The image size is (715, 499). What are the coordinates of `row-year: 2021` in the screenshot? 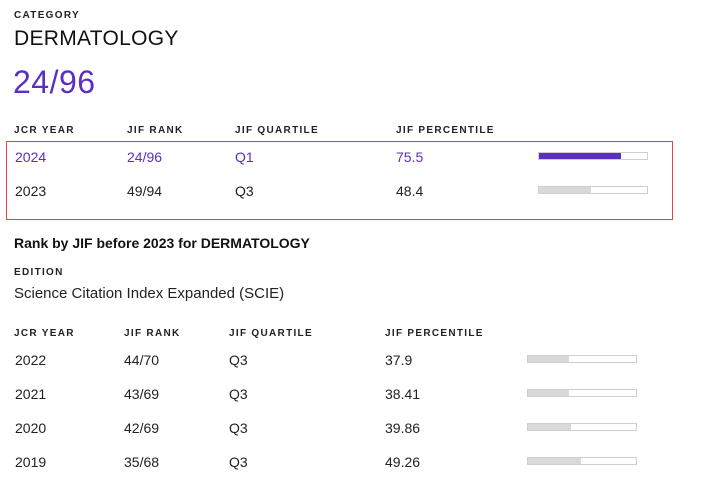 It's located at (31, 394).